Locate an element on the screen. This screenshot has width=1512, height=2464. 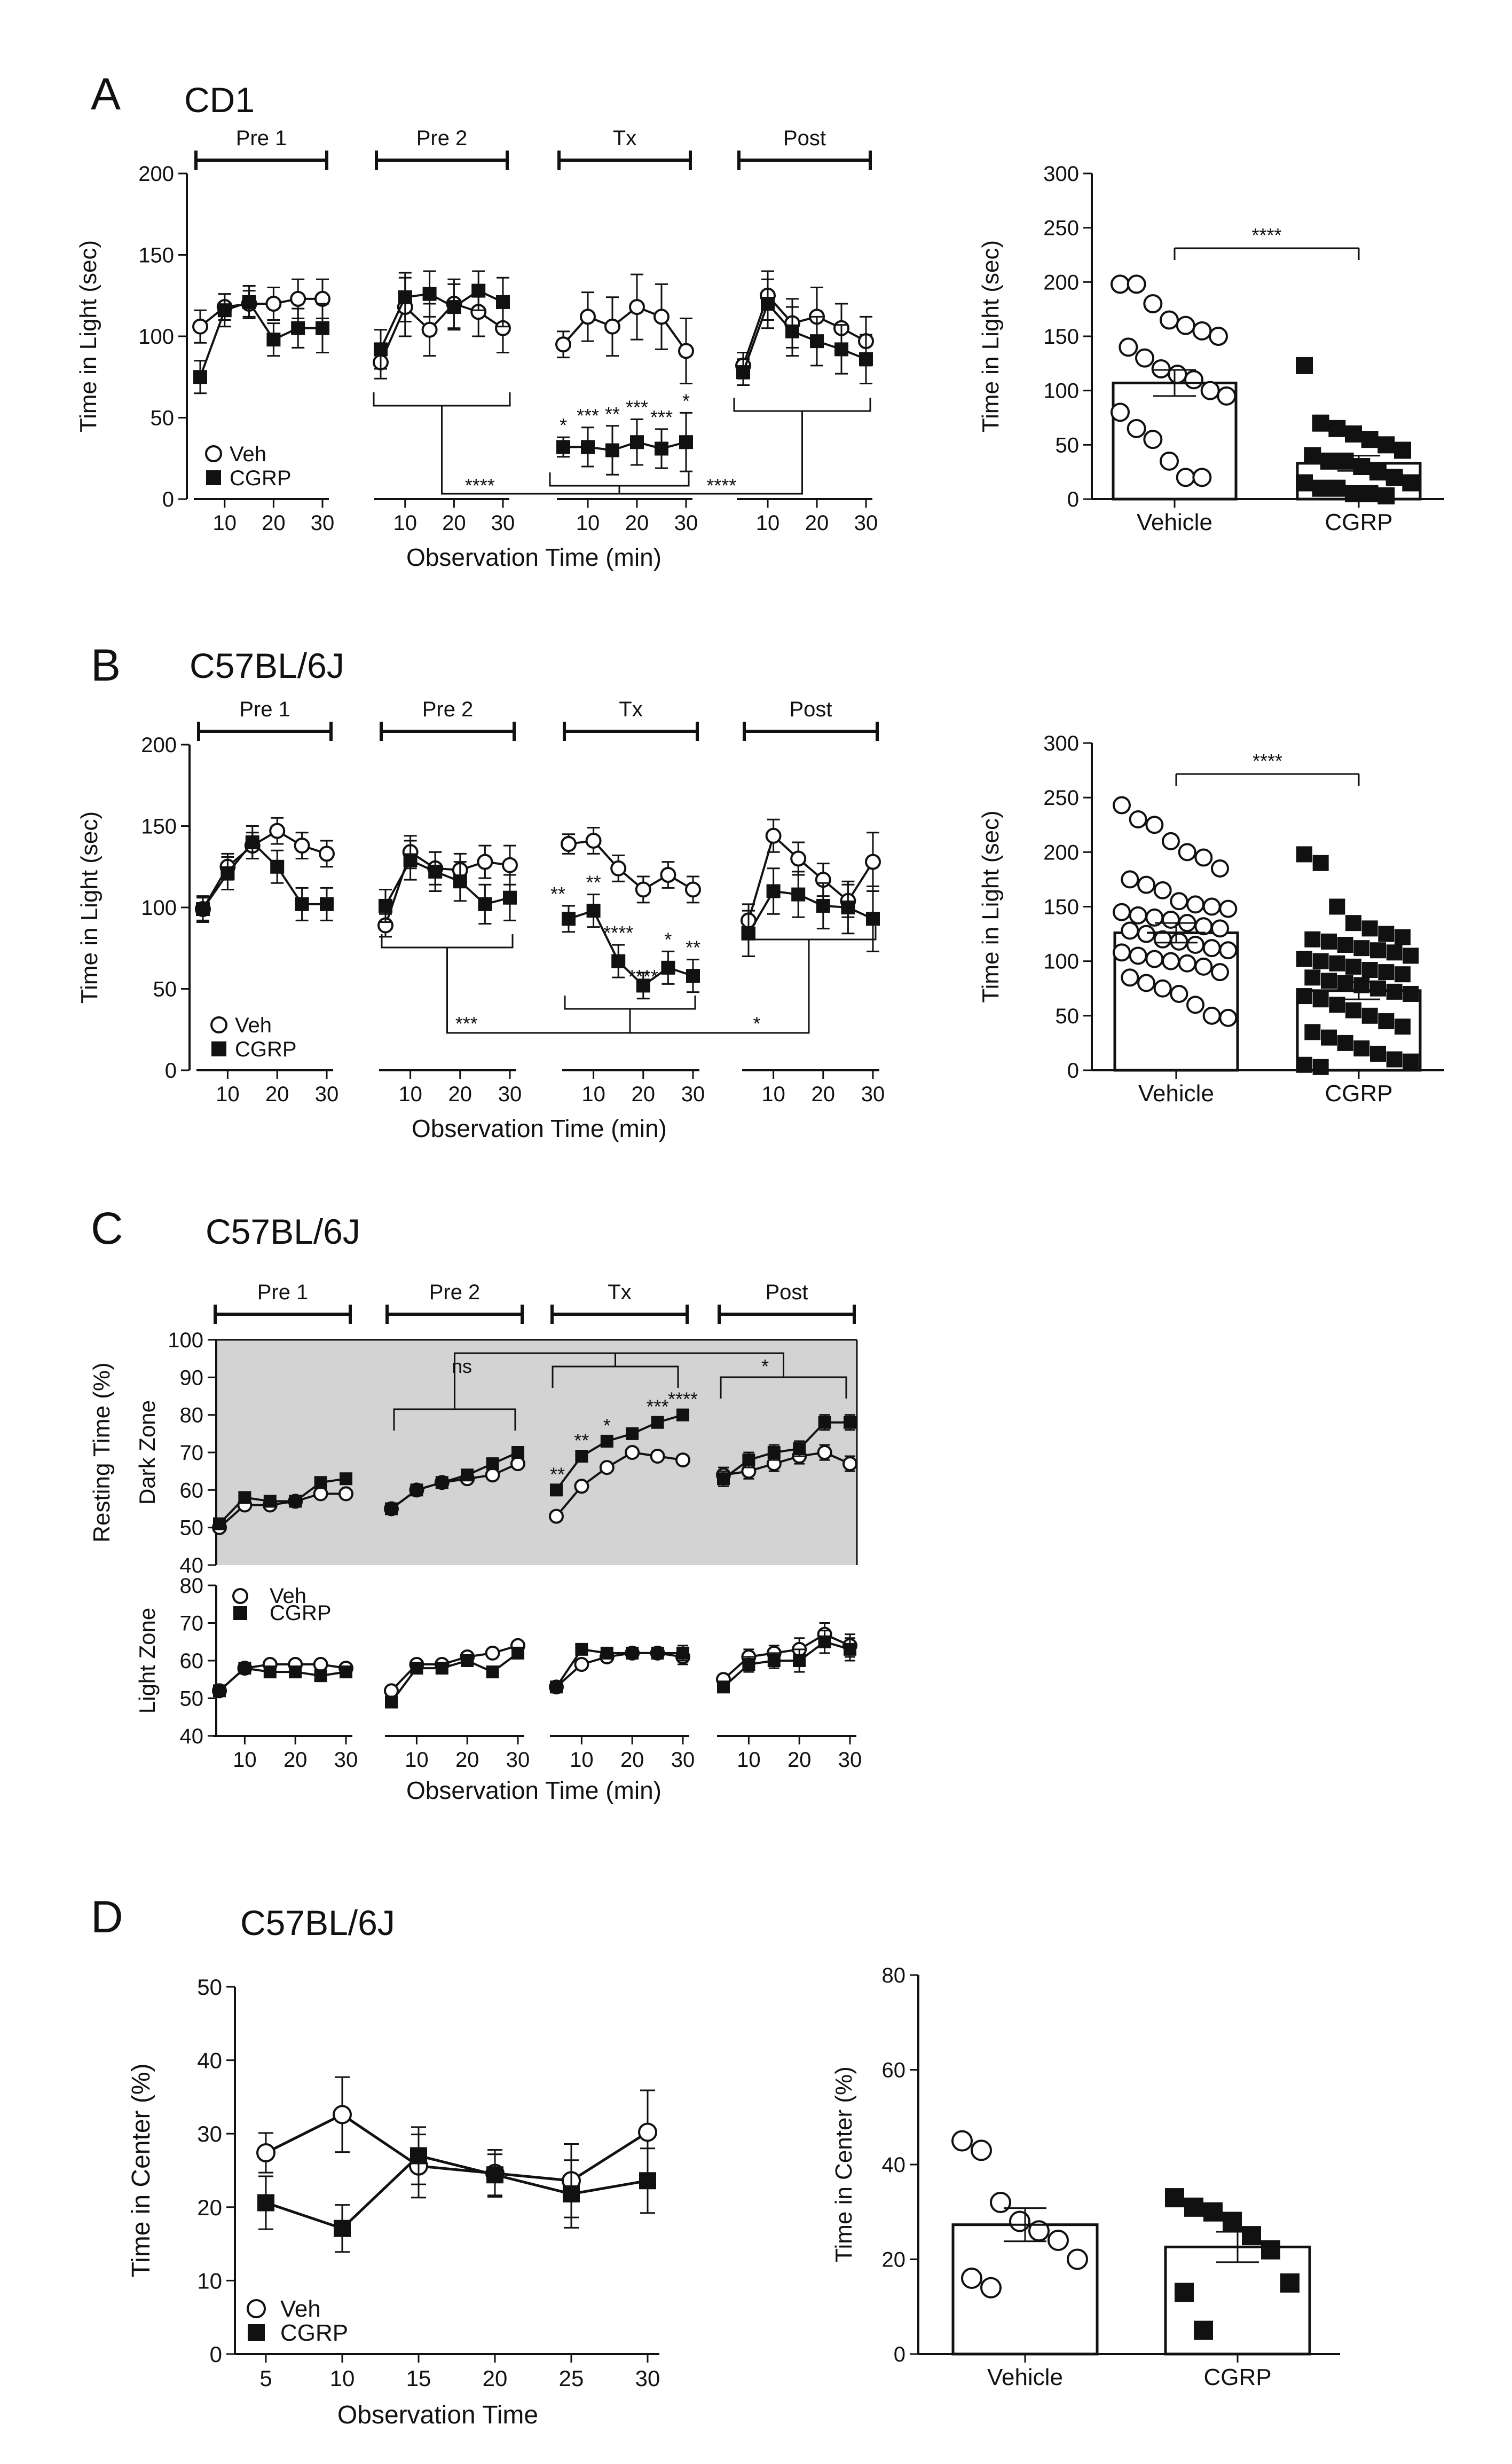
legend-cgrp-marker is located at coordinates (214, 478).